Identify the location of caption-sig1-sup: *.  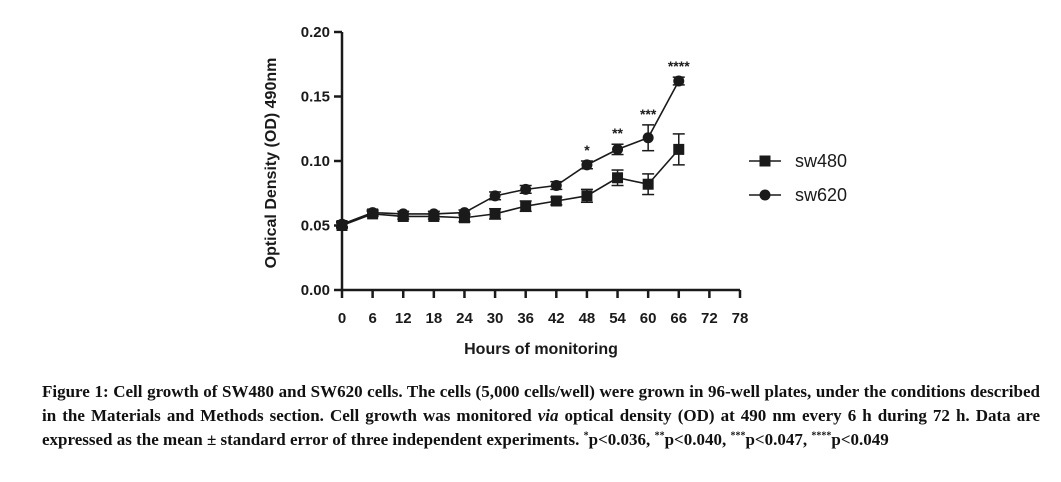
(586, 436).